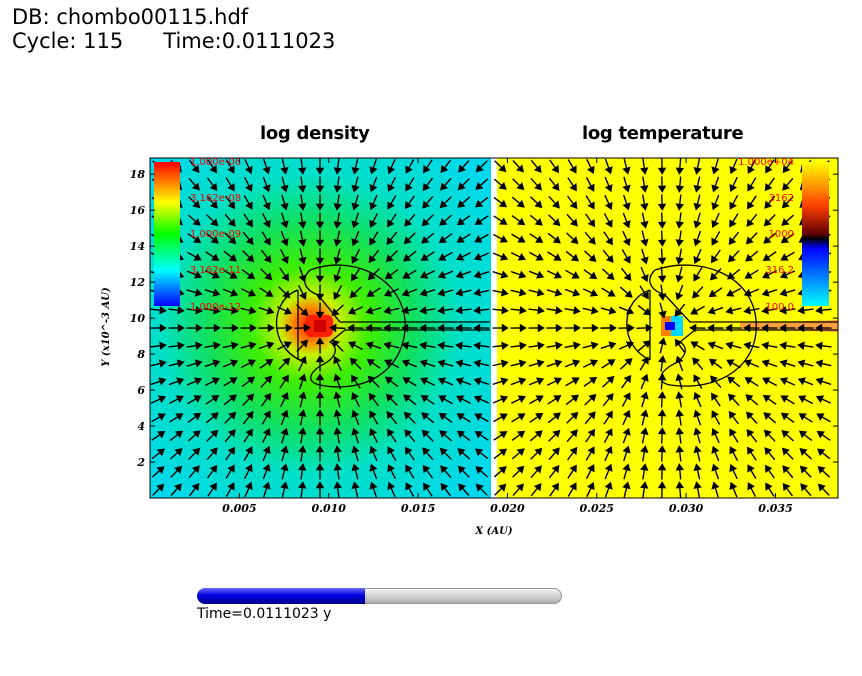  I want to click on density-colorbar, so click(167, 234).